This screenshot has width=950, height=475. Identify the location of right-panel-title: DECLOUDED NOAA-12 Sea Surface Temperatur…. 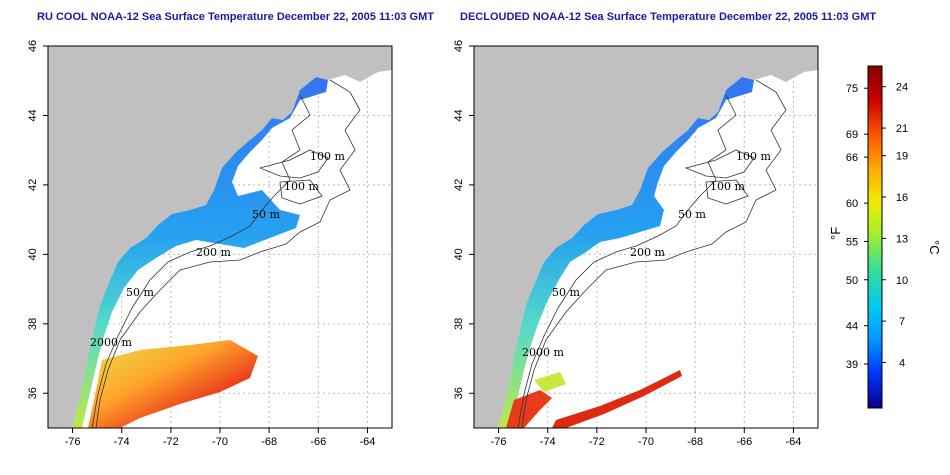
(668, 17).